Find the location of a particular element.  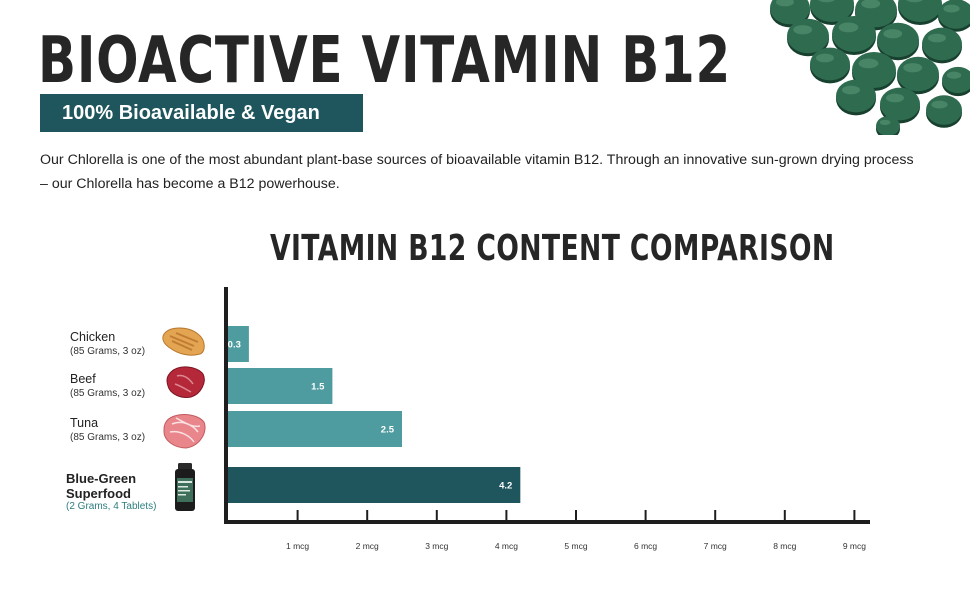

category-name-line1: Blue-Green is located at coordinates (101, 478).